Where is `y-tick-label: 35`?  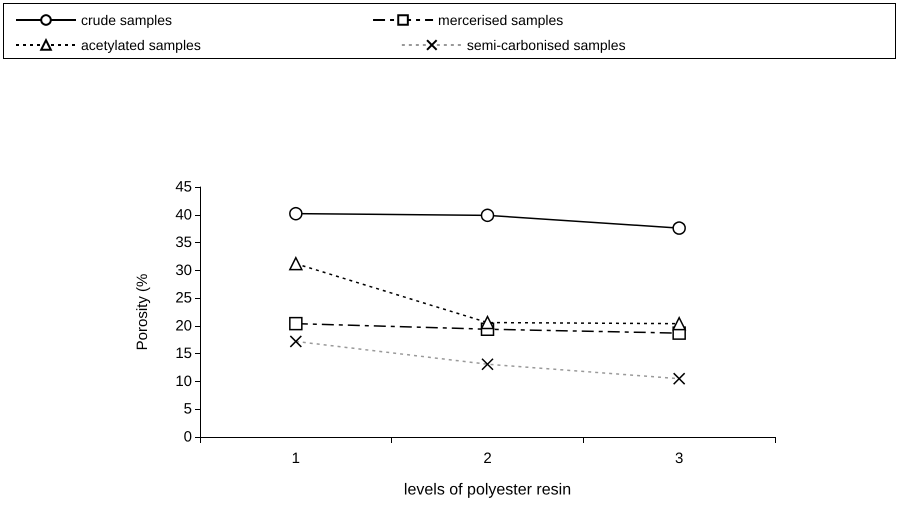
y-tick-label: 35 is located at coordinates (183, 243).